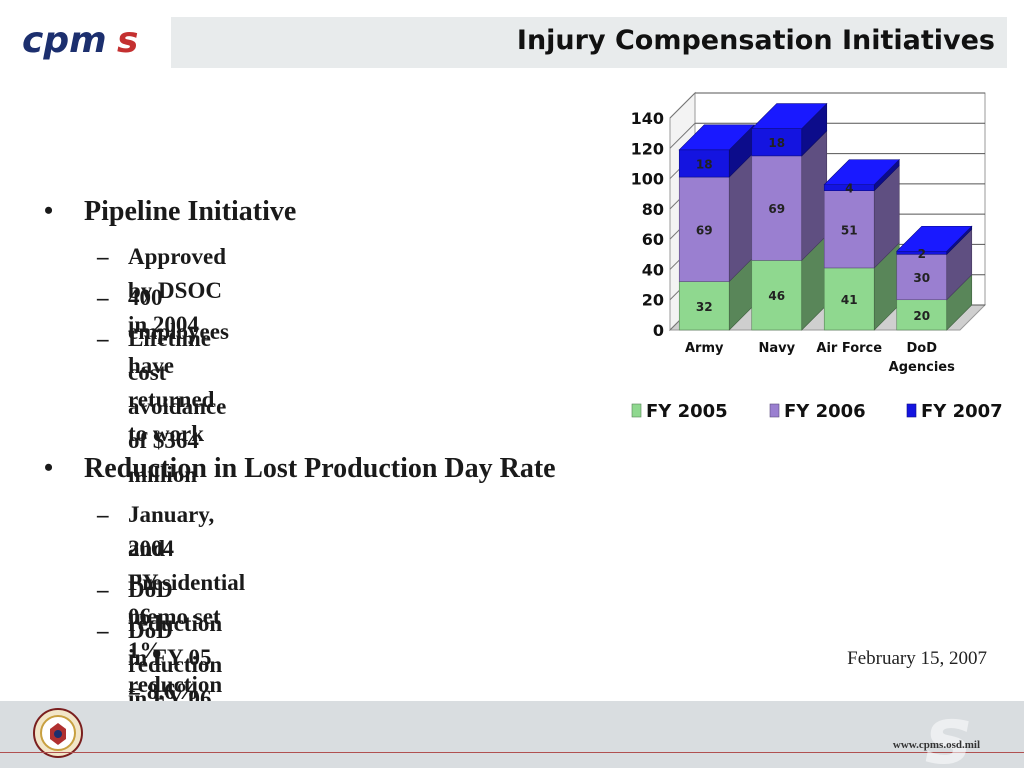  I want to click on bullet-label: Pipeline Initiative, so click(190, 211).